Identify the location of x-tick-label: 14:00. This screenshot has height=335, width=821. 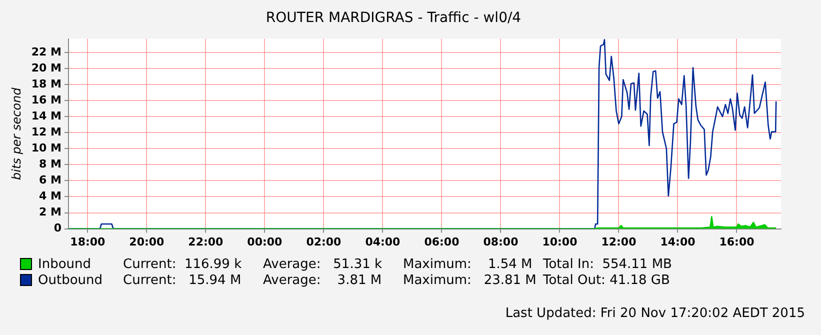
(678, 241).